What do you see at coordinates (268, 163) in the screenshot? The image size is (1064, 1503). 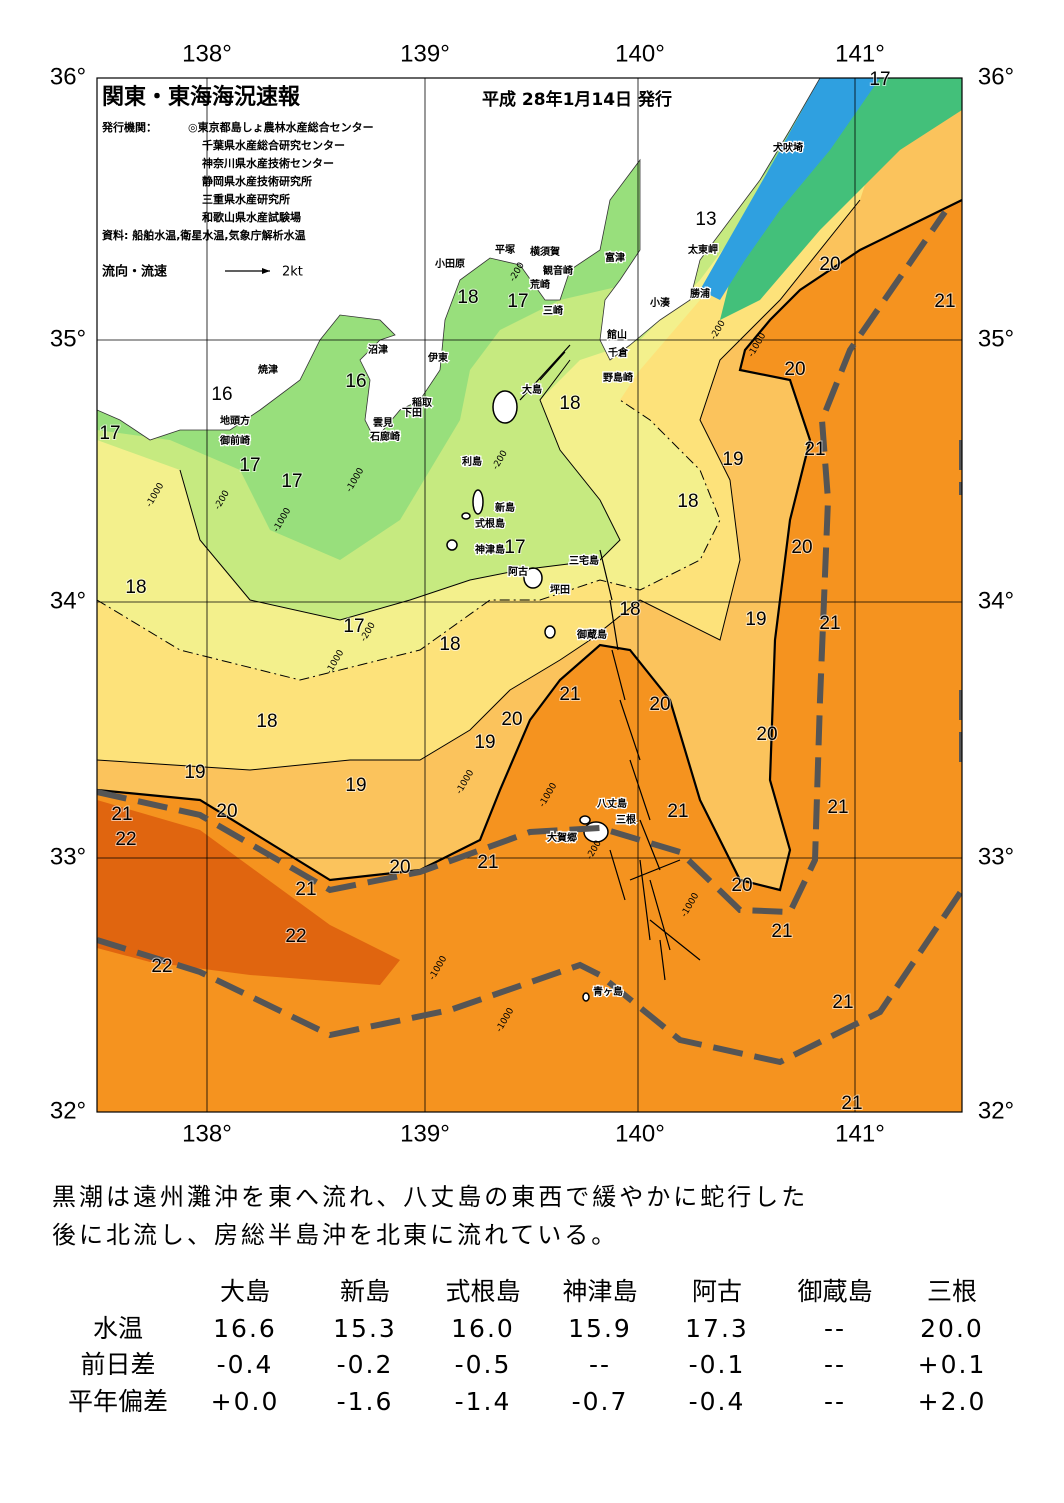 I see `publisher: 神奈川県水産技術センター` at bounding box center [268, 163].